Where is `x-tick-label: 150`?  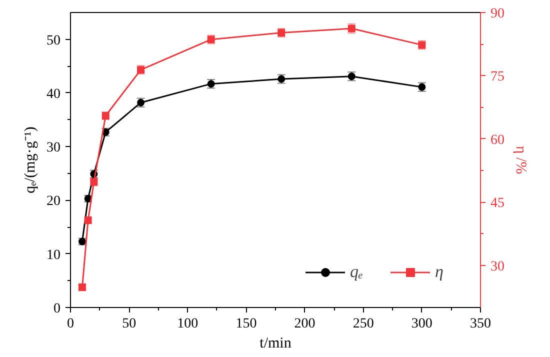
x-tick-label: 150 is located at coordinates (246, 324).